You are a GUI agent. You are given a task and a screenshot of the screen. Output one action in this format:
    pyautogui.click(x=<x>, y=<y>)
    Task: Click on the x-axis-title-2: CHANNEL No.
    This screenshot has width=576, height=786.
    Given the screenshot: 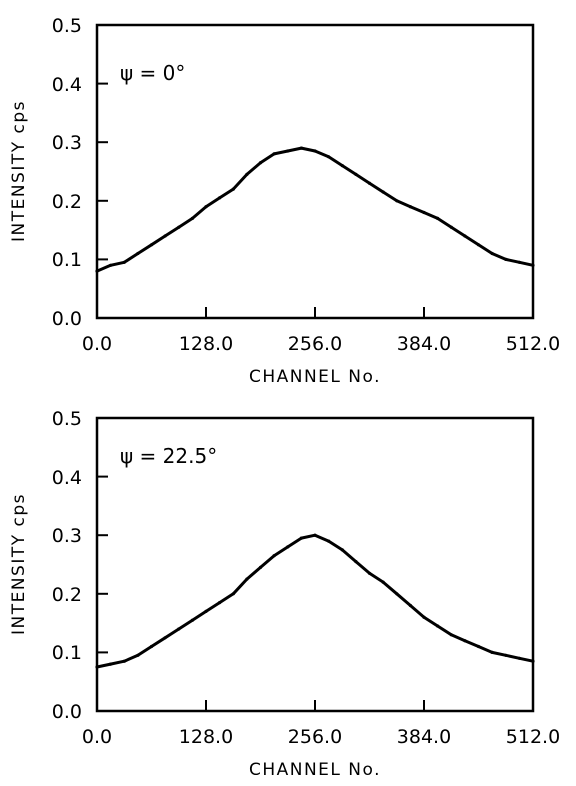 What is the action you would take?
    pyautogui.click(x=315, y=770)
    